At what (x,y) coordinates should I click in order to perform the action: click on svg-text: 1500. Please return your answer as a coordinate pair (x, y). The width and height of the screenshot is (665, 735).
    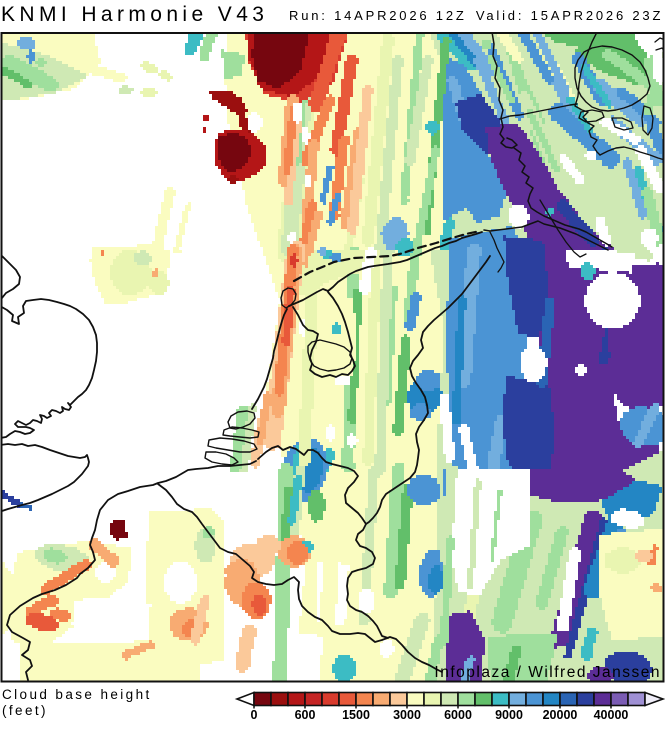
    Looking at the image, I should click on (356, 715).